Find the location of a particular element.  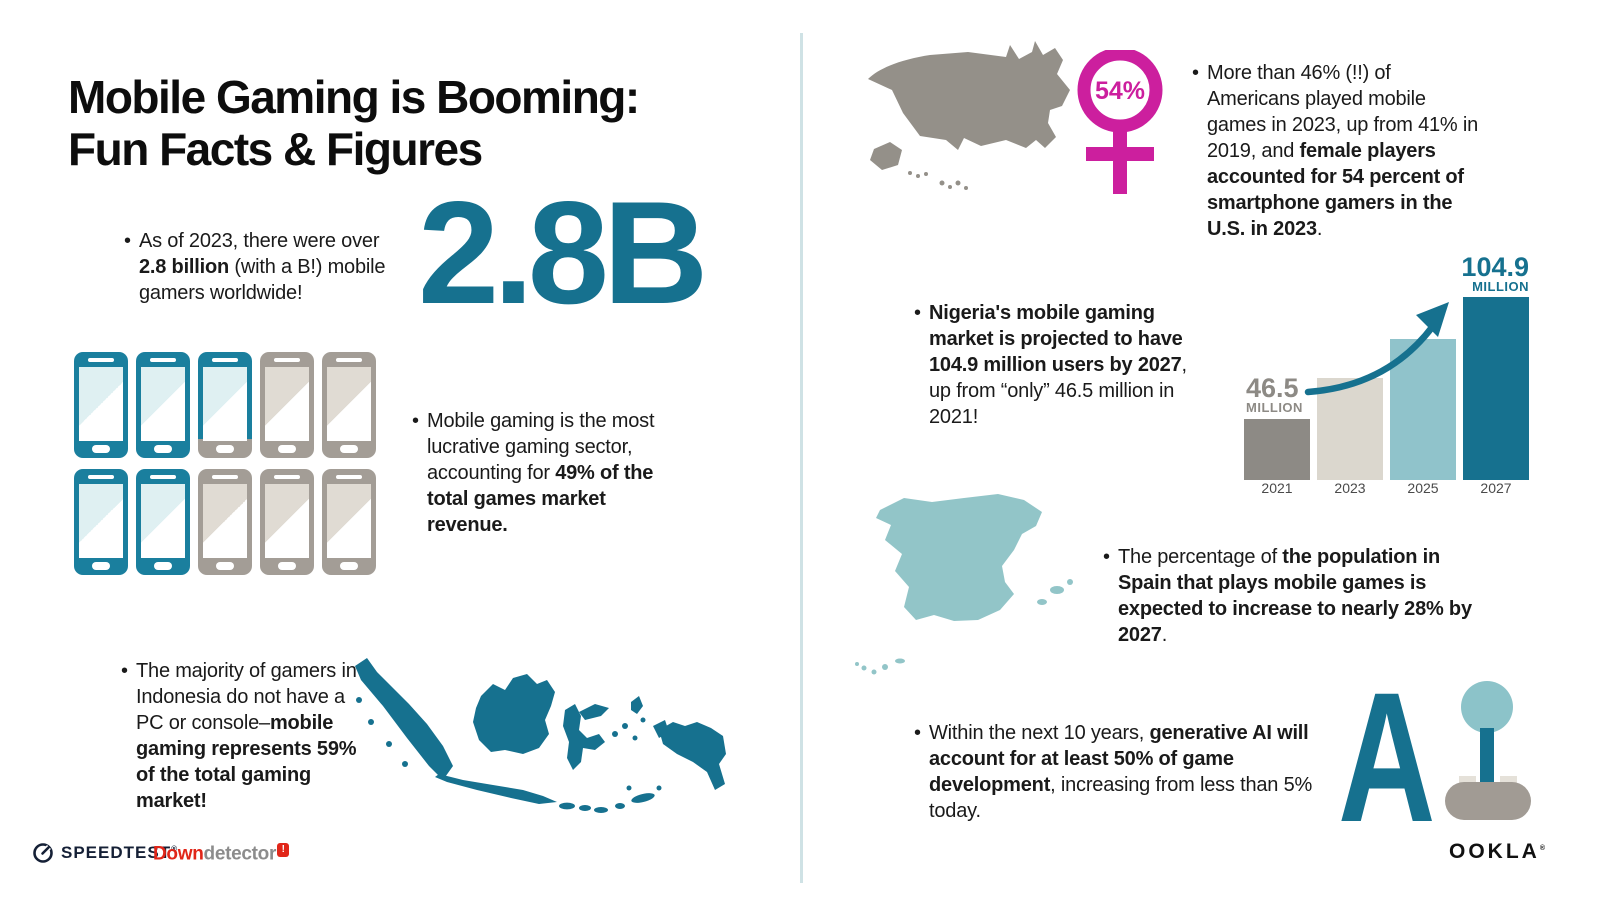

bar-2021 is located at coordinates (1277, 449).